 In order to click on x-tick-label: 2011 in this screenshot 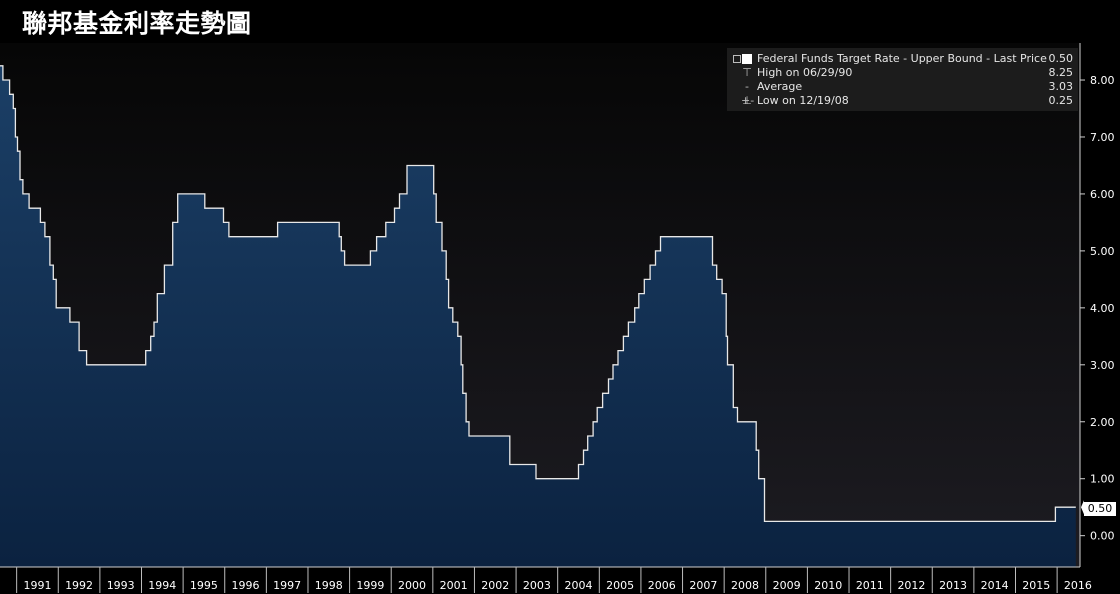, I will do `click(870, 585)`.